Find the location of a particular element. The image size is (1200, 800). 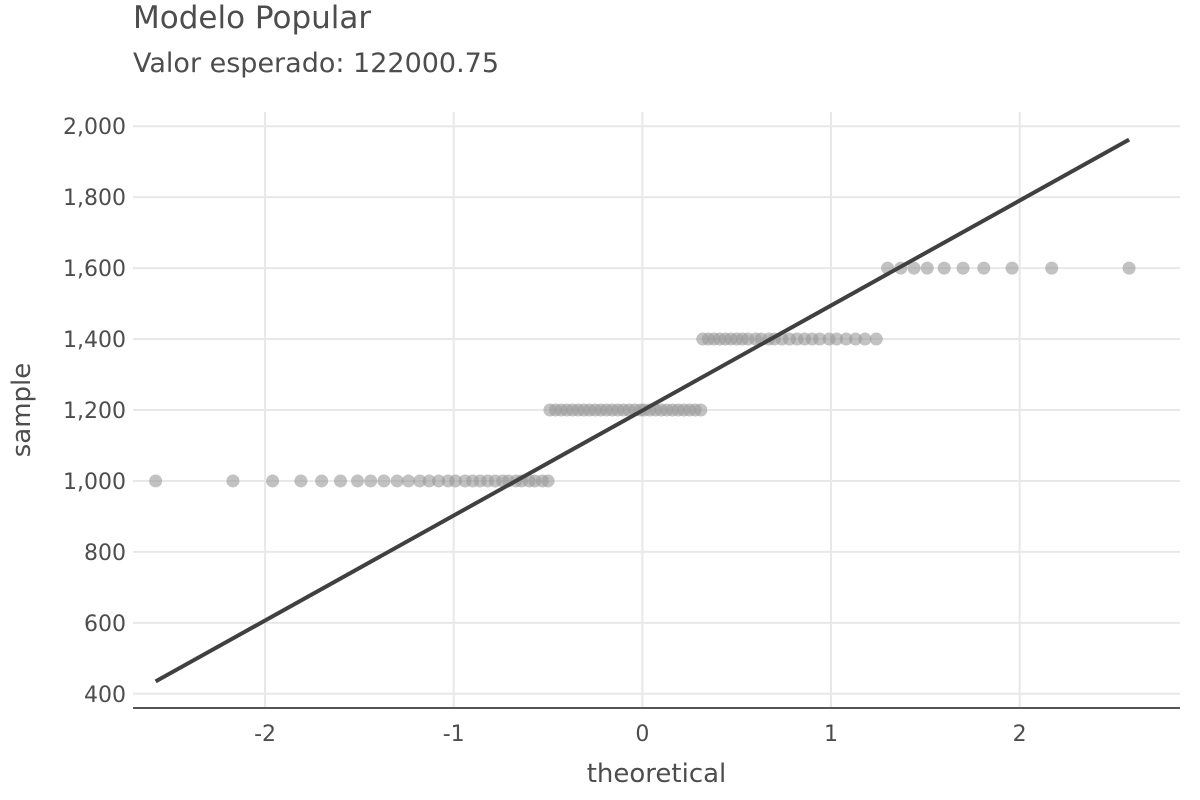

x-axis-ticks: -2 -1 0 1 2 is located at coordinates (640, 734).